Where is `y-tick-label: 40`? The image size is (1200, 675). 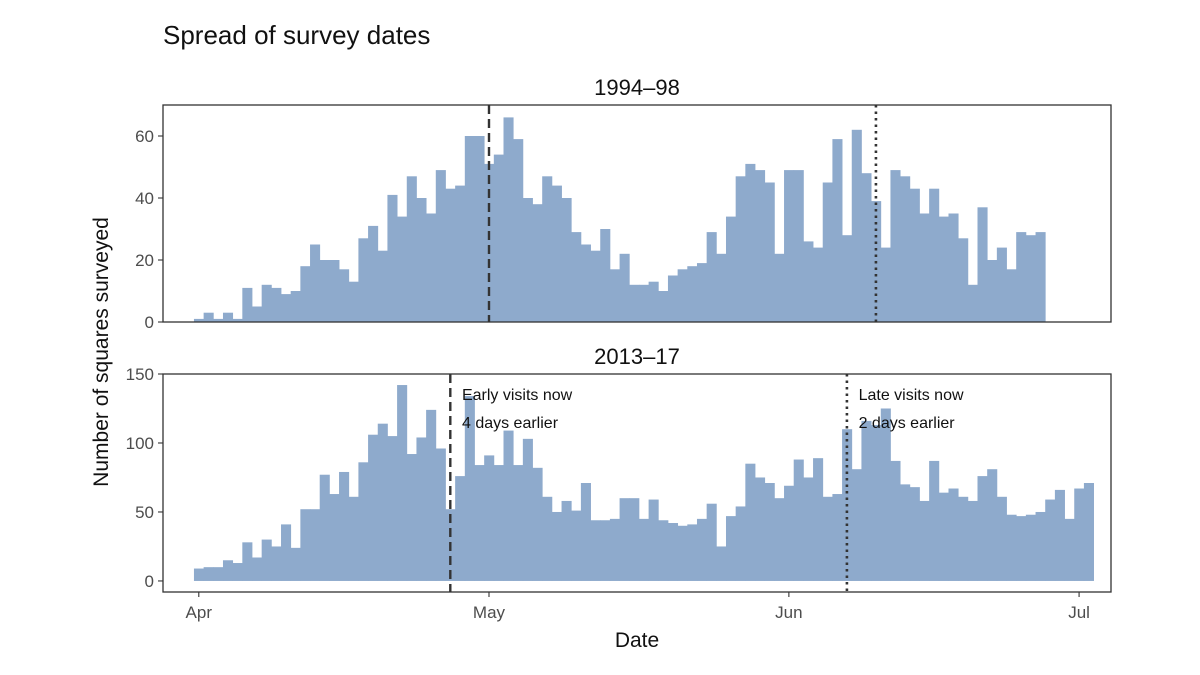 y-tick-label: 40 is located at coordinates (144, 198).